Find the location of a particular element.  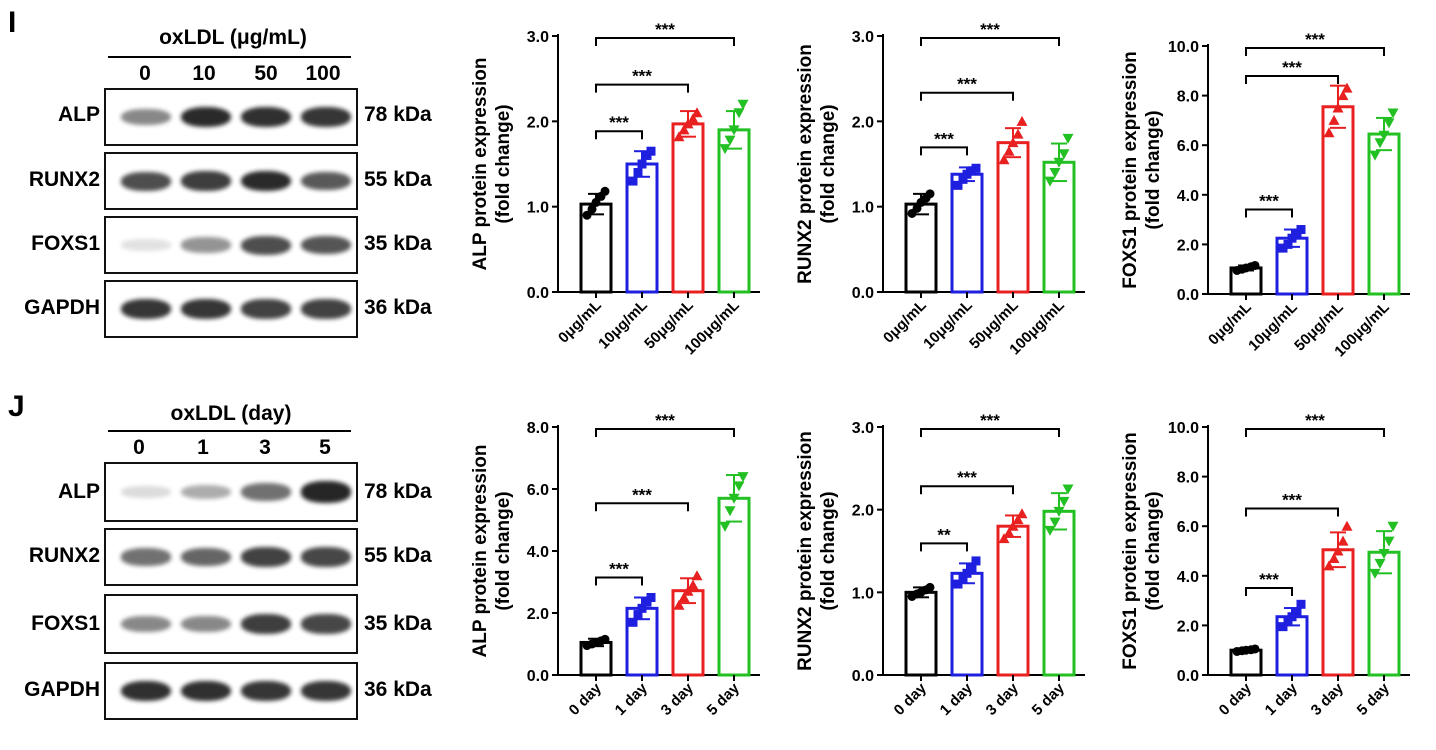

kda-label: 36 kDa is located at coordinates (398, 307).